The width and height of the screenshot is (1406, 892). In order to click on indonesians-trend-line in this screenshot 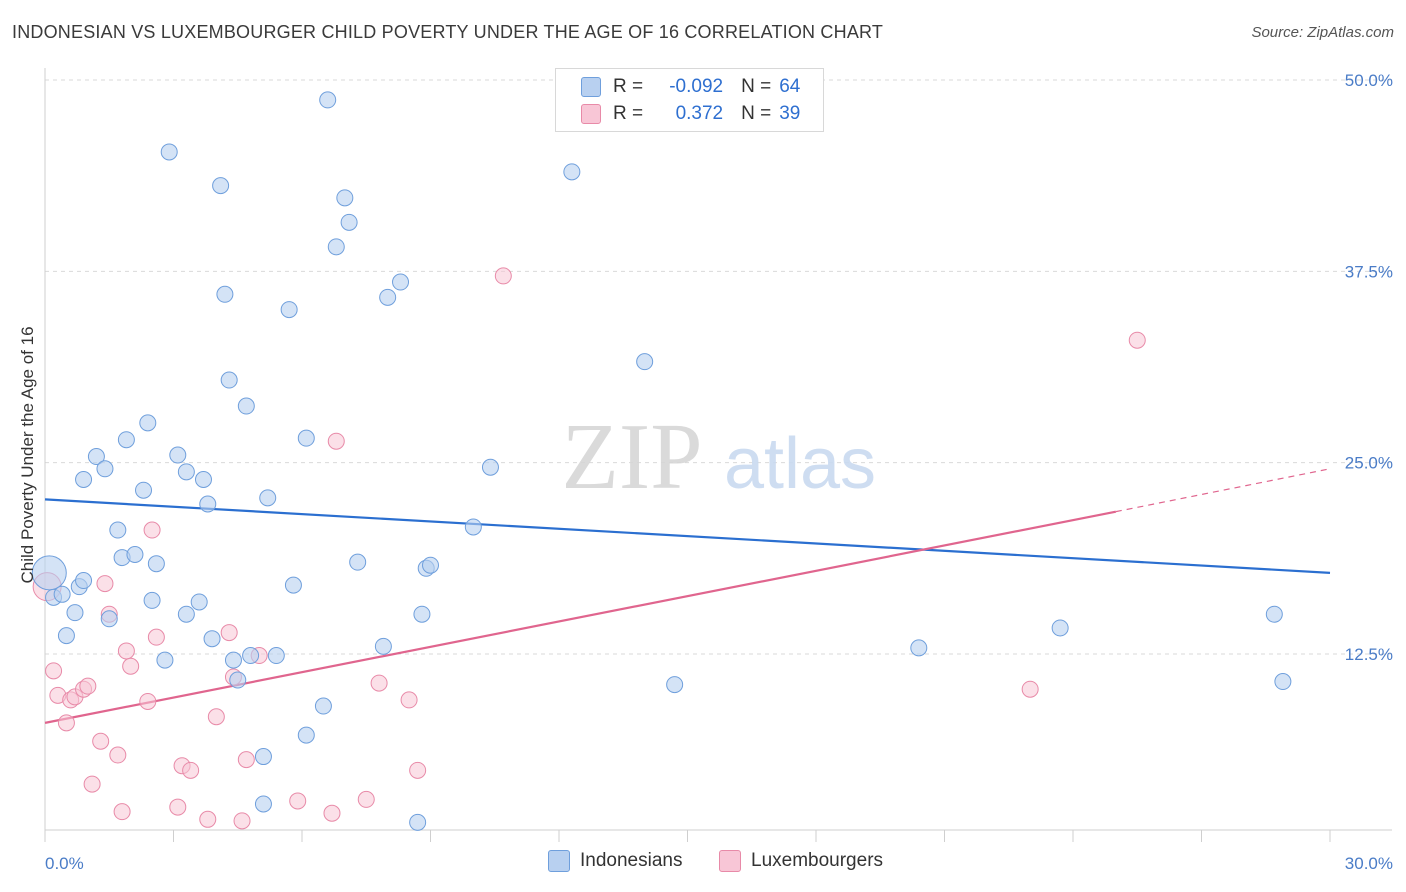, I will do `click(687, 536)`.